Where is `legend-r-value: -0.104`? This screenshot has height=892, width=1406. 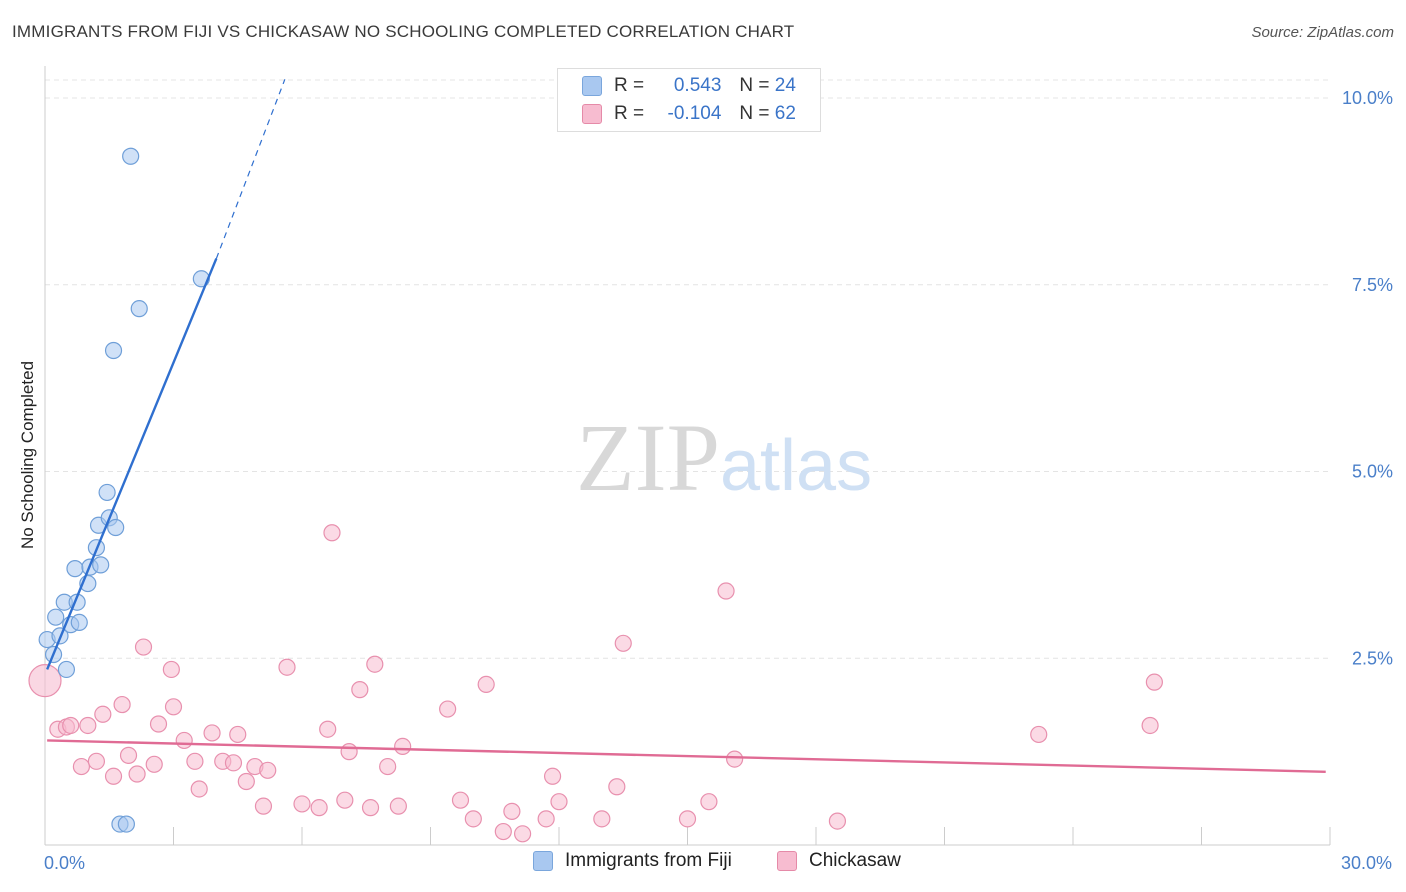 legend-r-value: -0.104 is located at coordinates (694, 113).